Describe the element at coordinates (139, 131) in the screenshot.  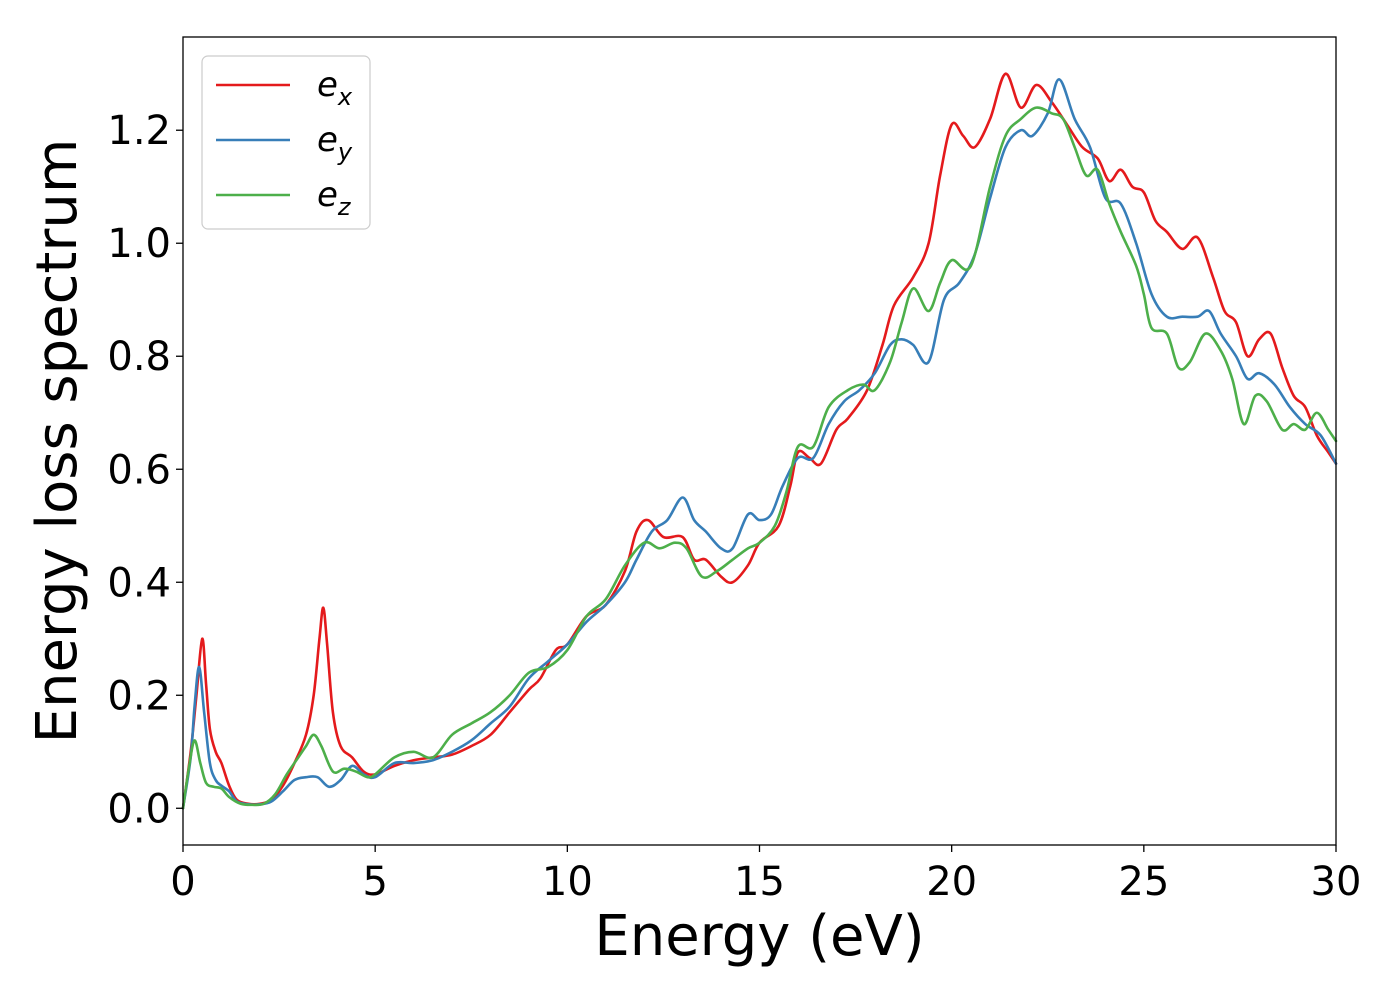
I see `y-tick-label: 1.2` at that location.